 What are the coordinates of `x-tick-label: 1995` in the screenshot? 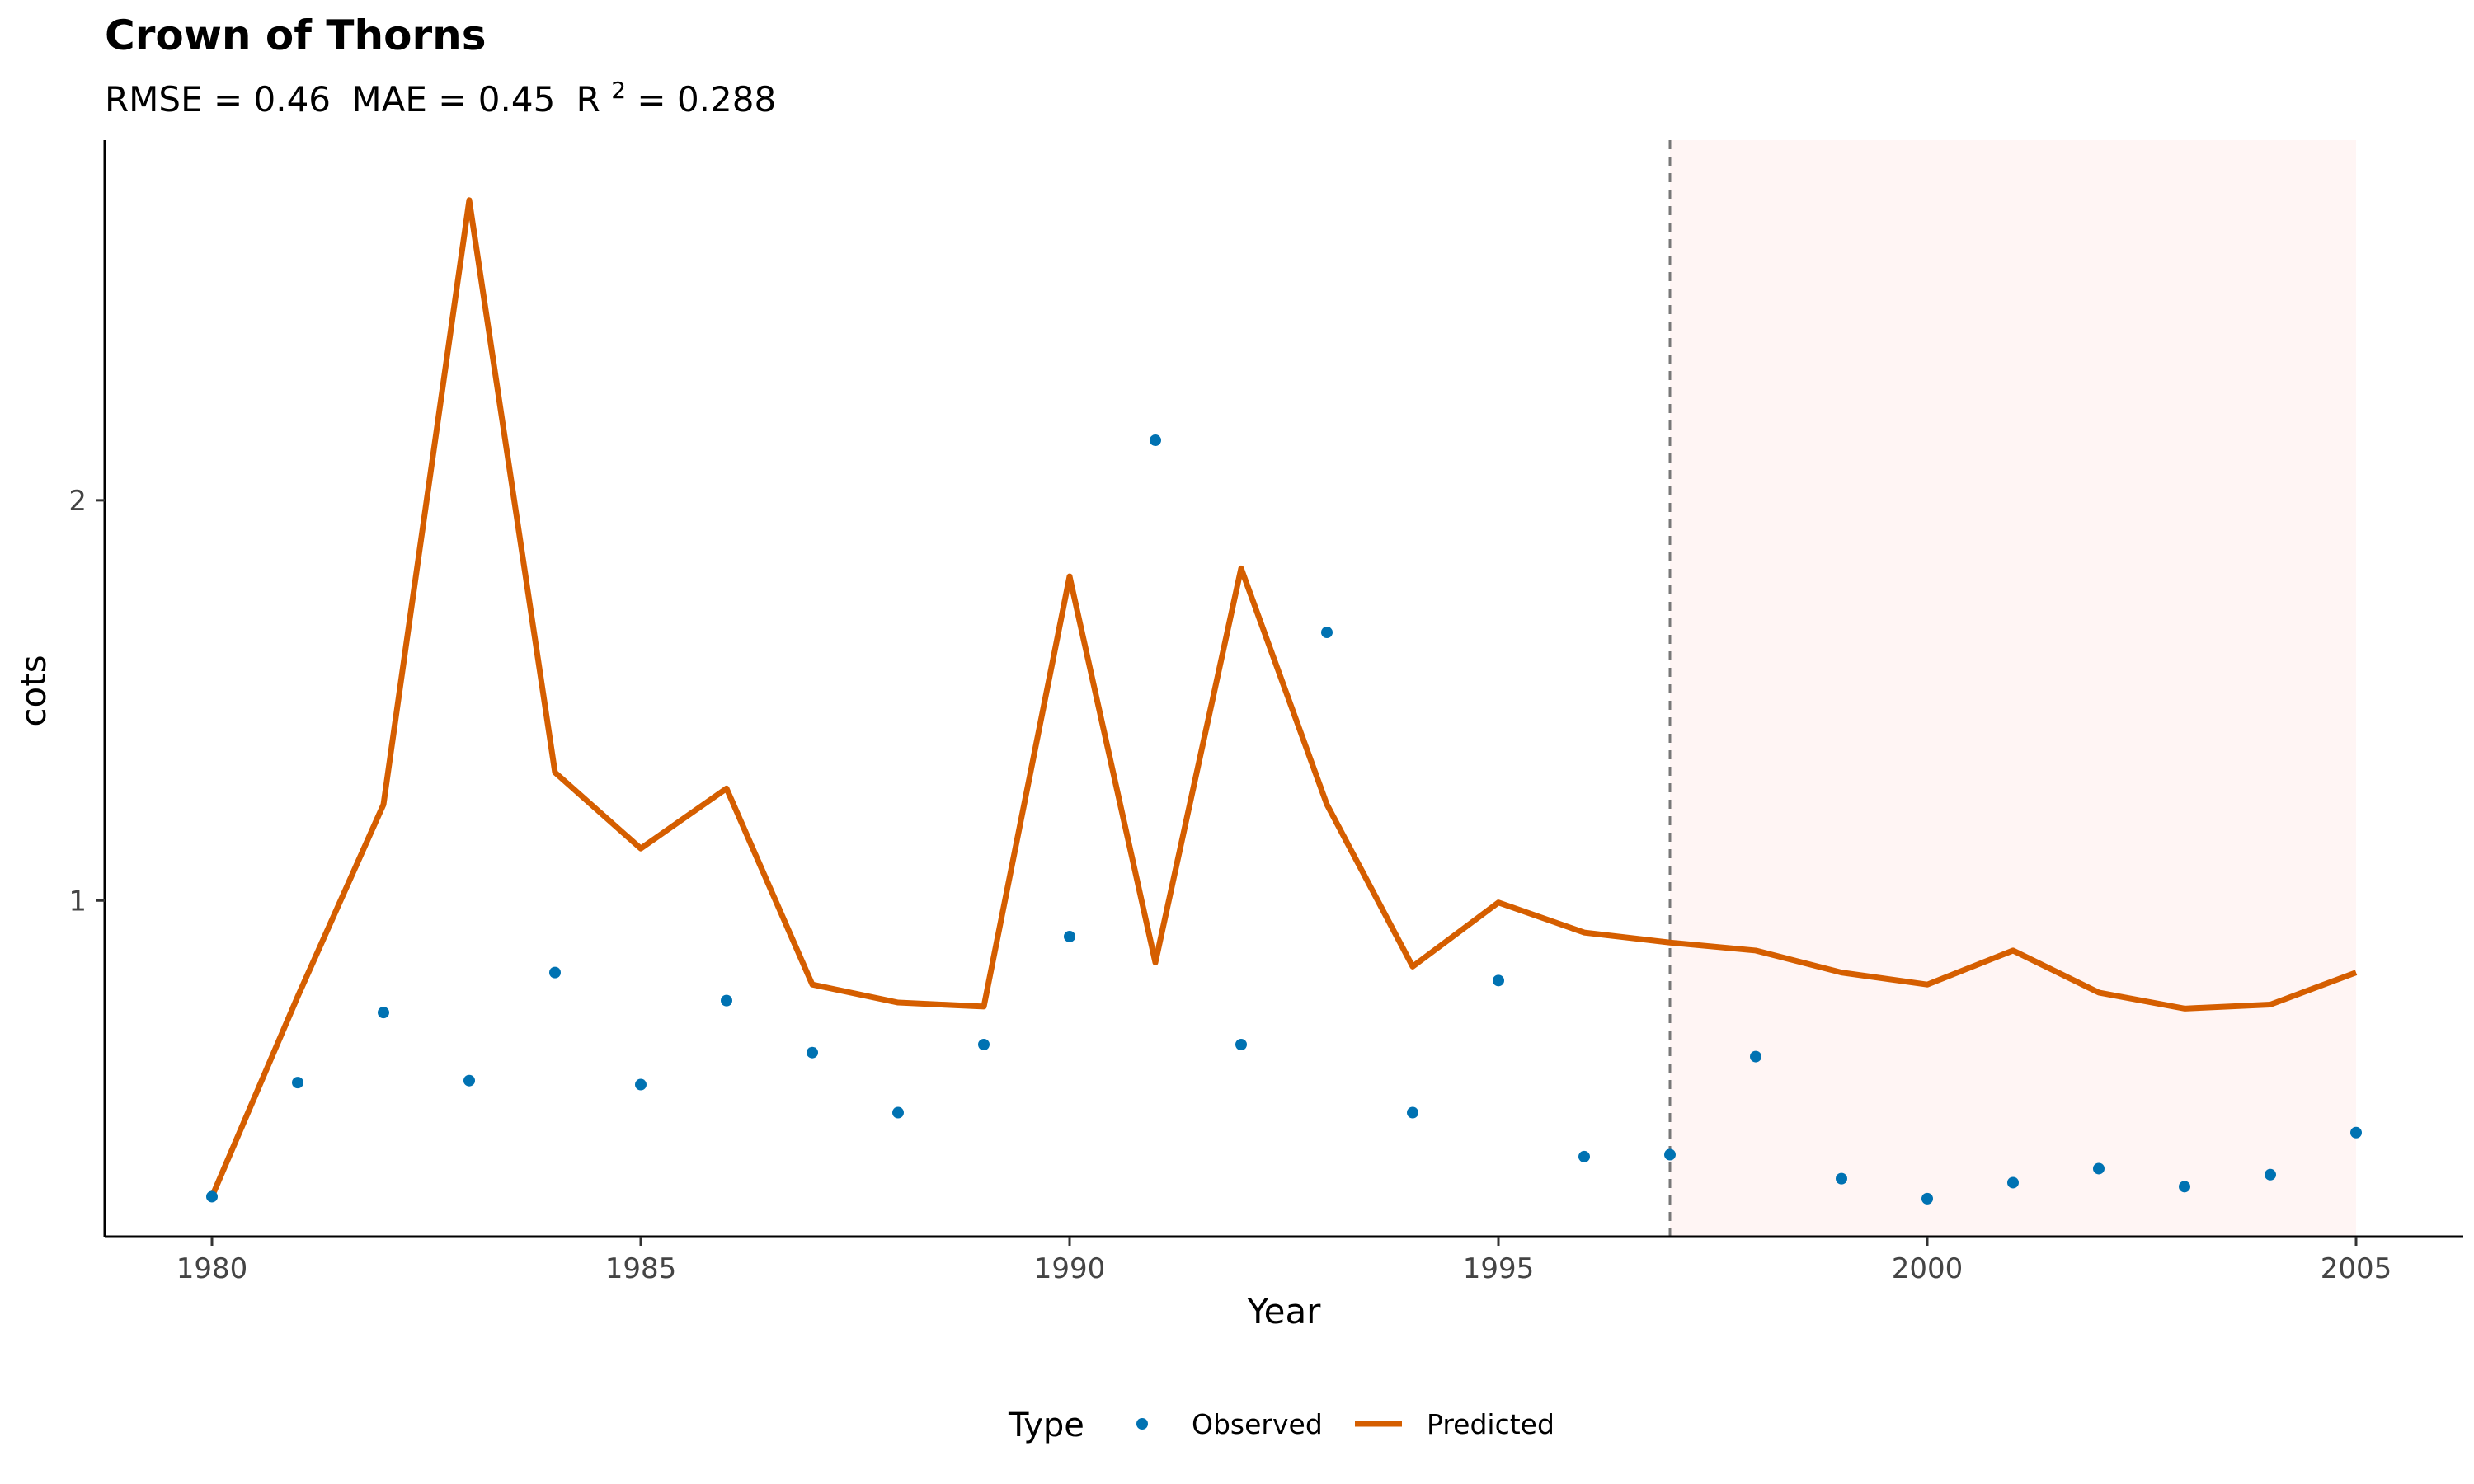 It's located at (1499, 1268).